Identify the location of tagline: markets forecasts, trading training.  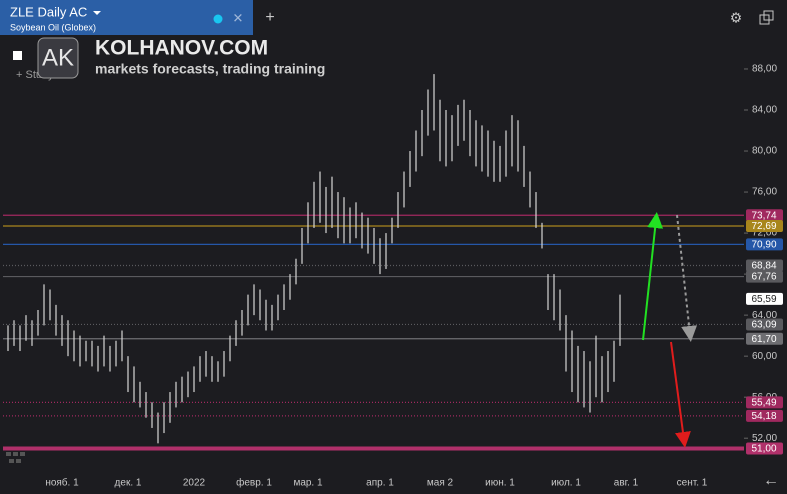
(210, 69).